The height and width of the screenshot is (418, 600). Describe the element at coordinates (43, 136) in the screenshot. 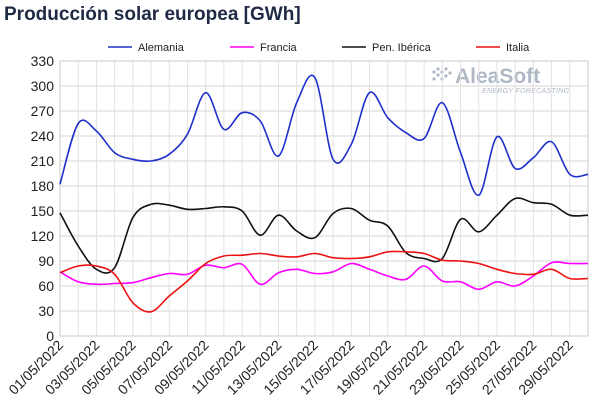

I see `y-tick-label: 240` at that location.